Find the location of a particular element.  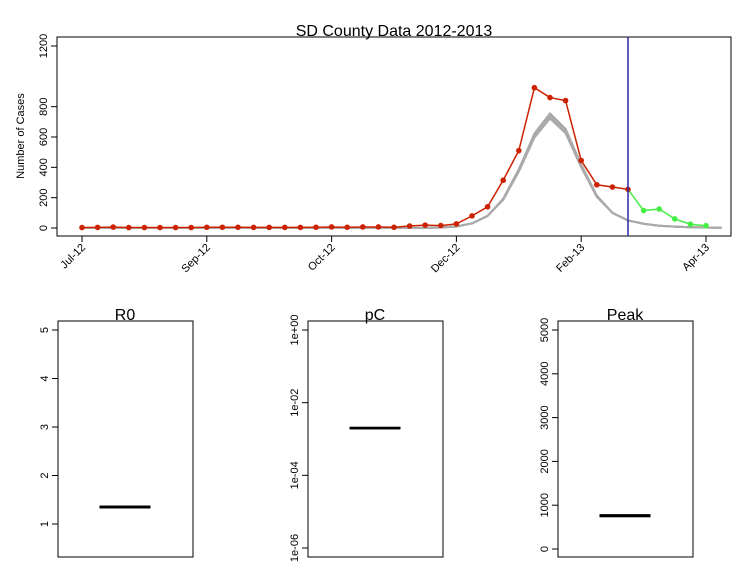

held-out-line is located at coordinates (667, 207).